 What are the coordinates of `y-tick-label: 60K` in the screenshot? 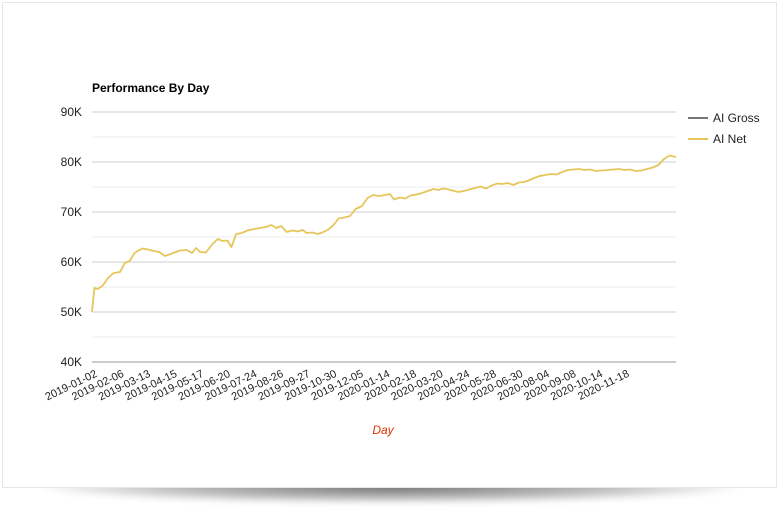 It's located at (71, 262).